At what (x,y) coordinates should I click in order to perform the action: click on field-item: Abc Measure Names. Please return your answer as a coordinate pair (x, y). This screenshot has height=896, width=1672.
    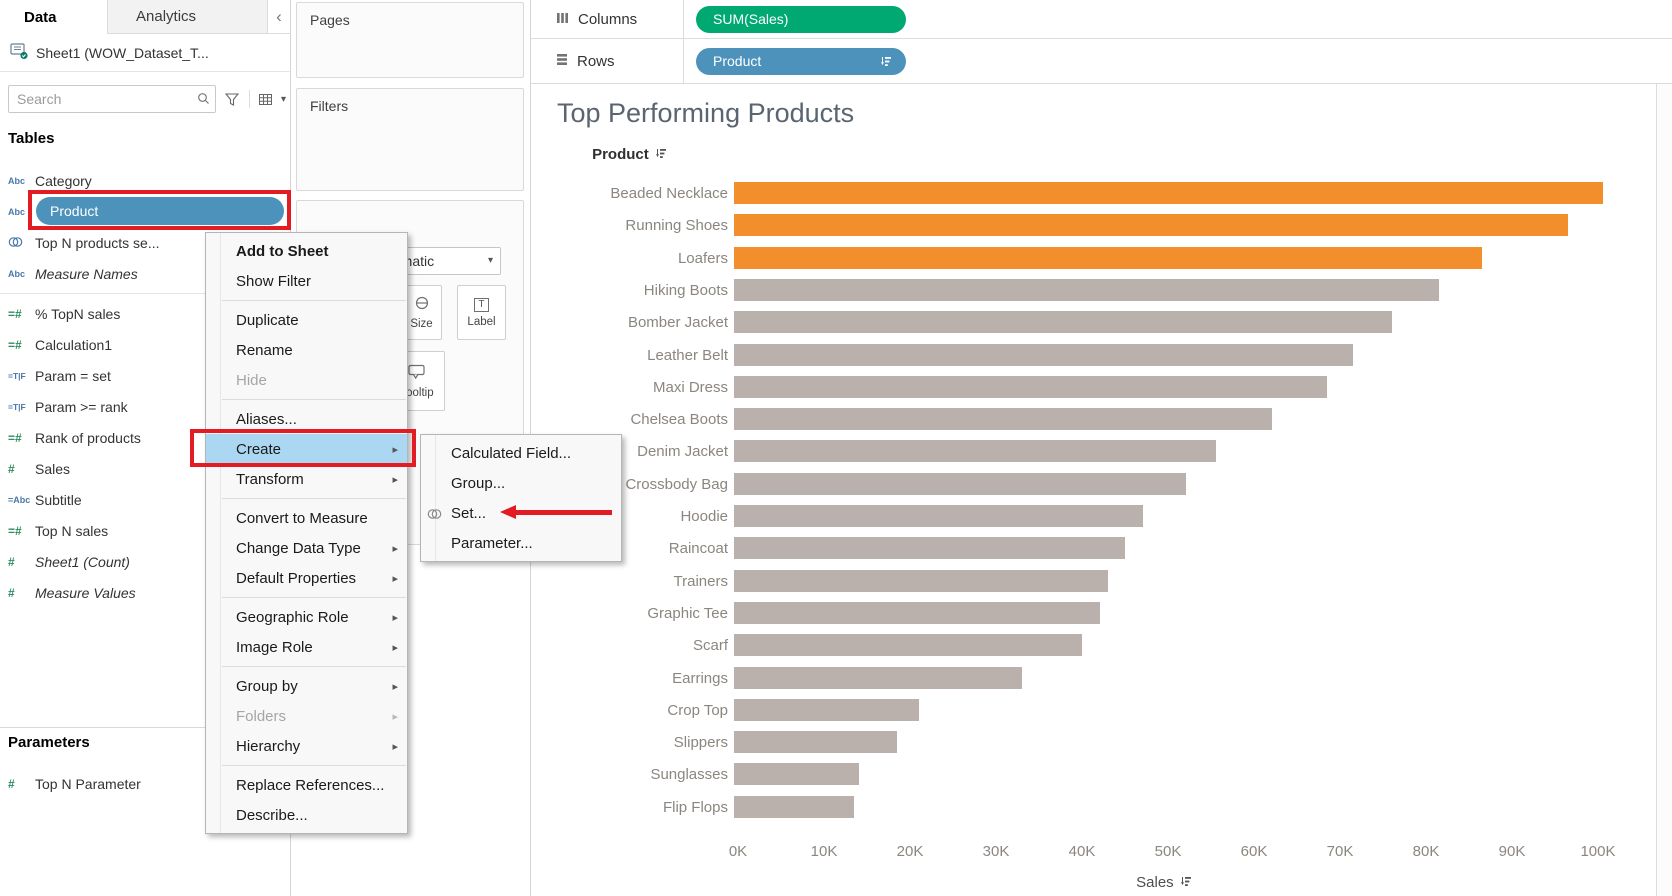
    Looking at the image, I should click on (145, 273).